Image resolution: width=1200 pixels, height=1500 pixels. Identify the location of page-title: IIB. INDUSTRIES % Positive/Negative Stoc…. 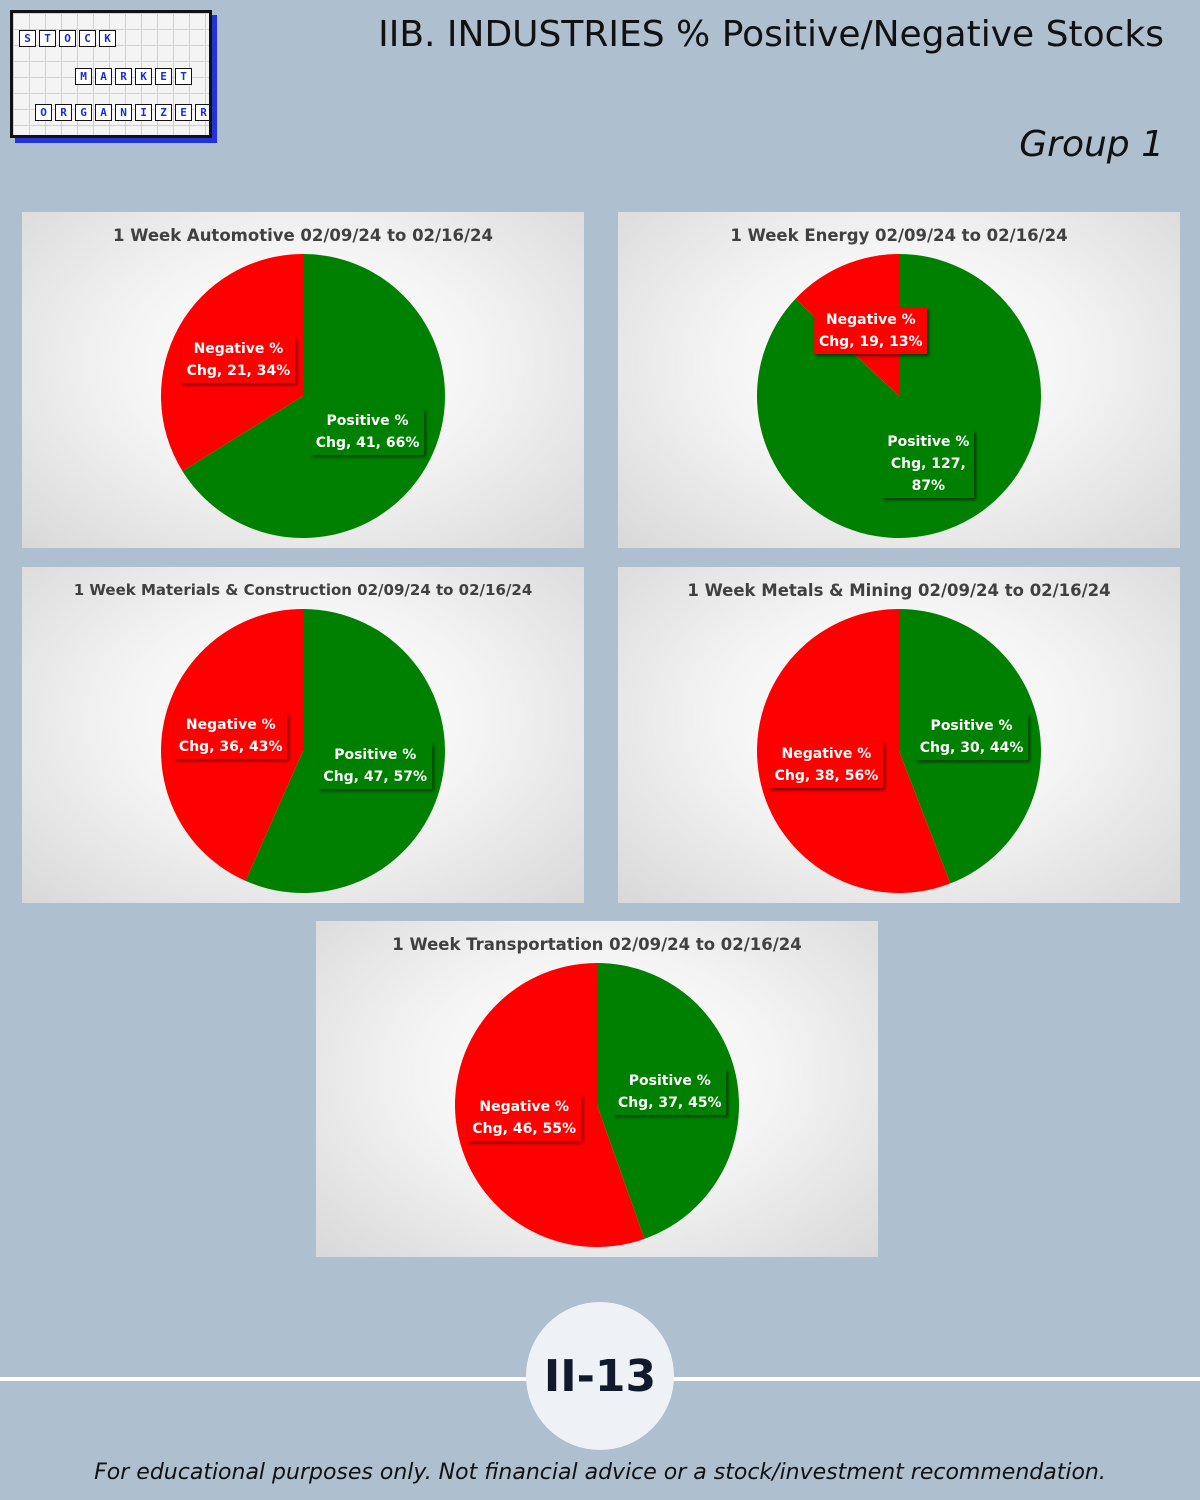
(771, 34).